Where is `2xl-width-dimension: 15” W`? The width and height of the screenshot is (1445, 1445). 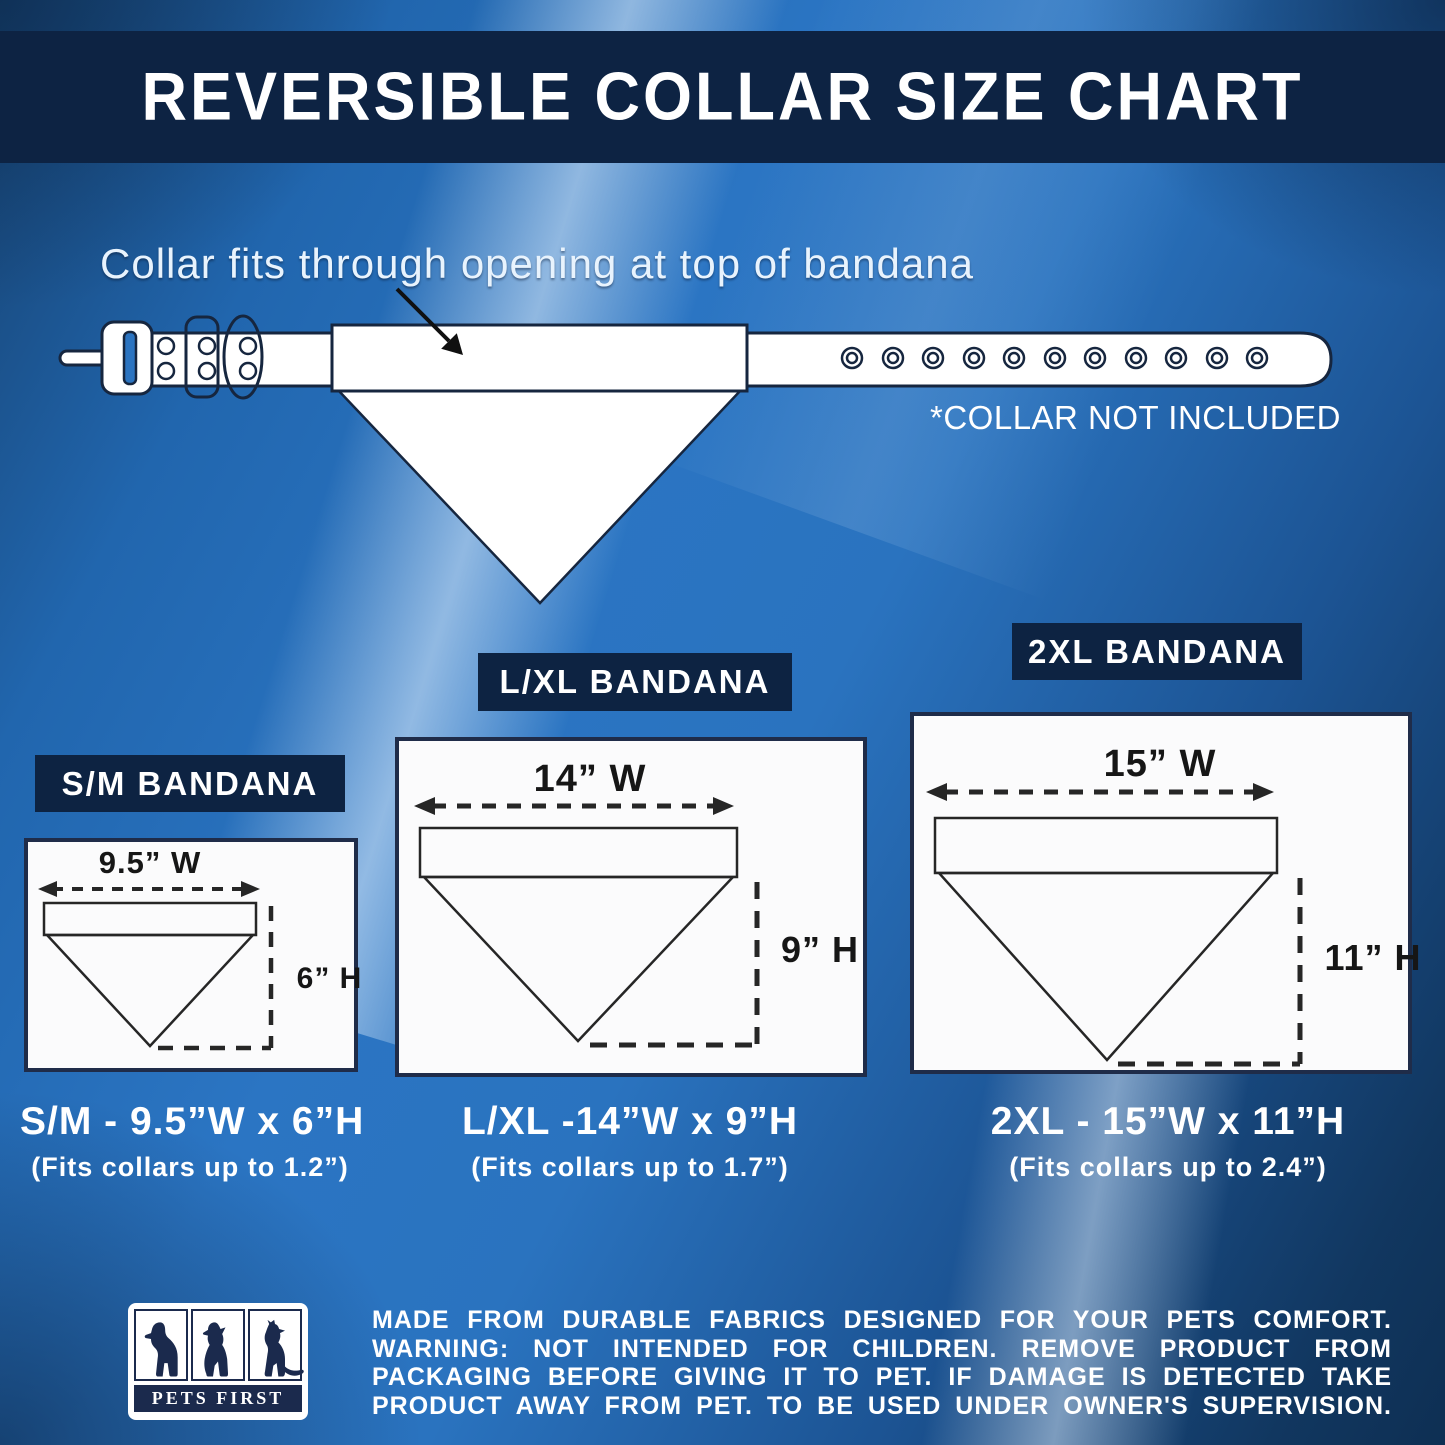
2xl-width-dimension: 15” W is located at coordinates (1160, 764).